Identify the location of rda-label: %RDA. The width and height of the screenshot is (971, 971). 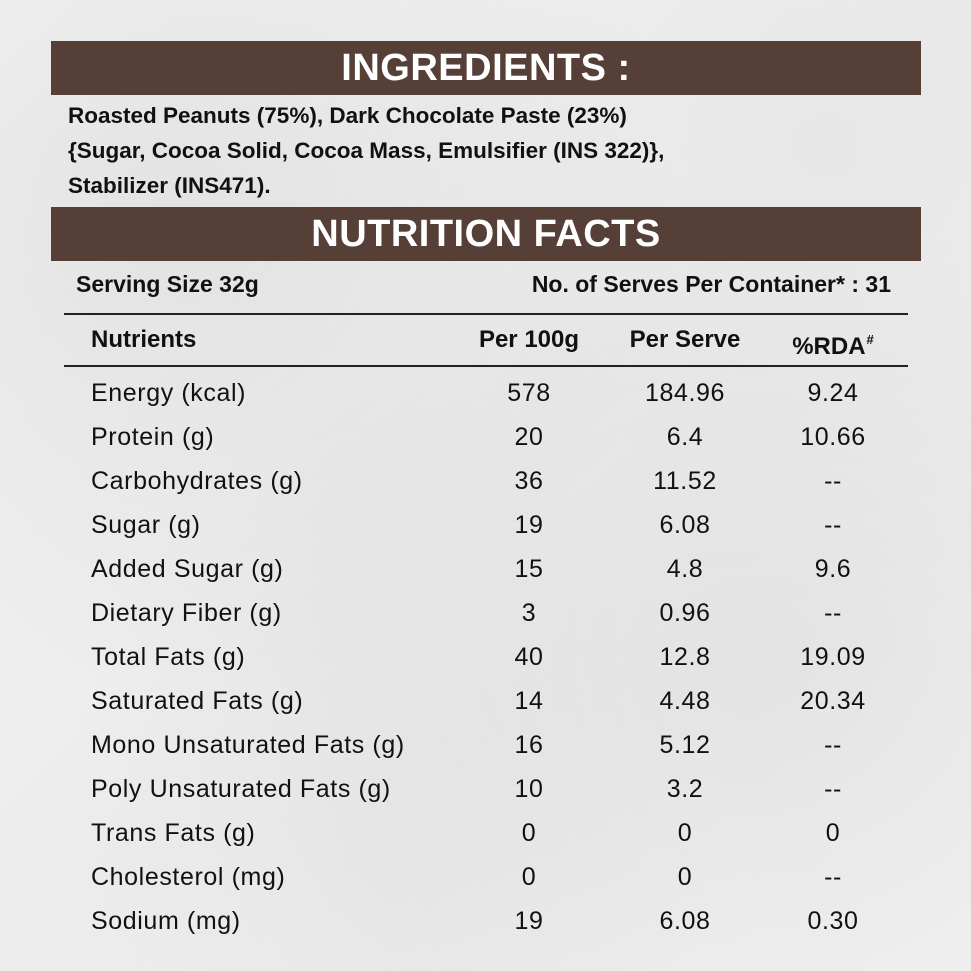
(829, 346).